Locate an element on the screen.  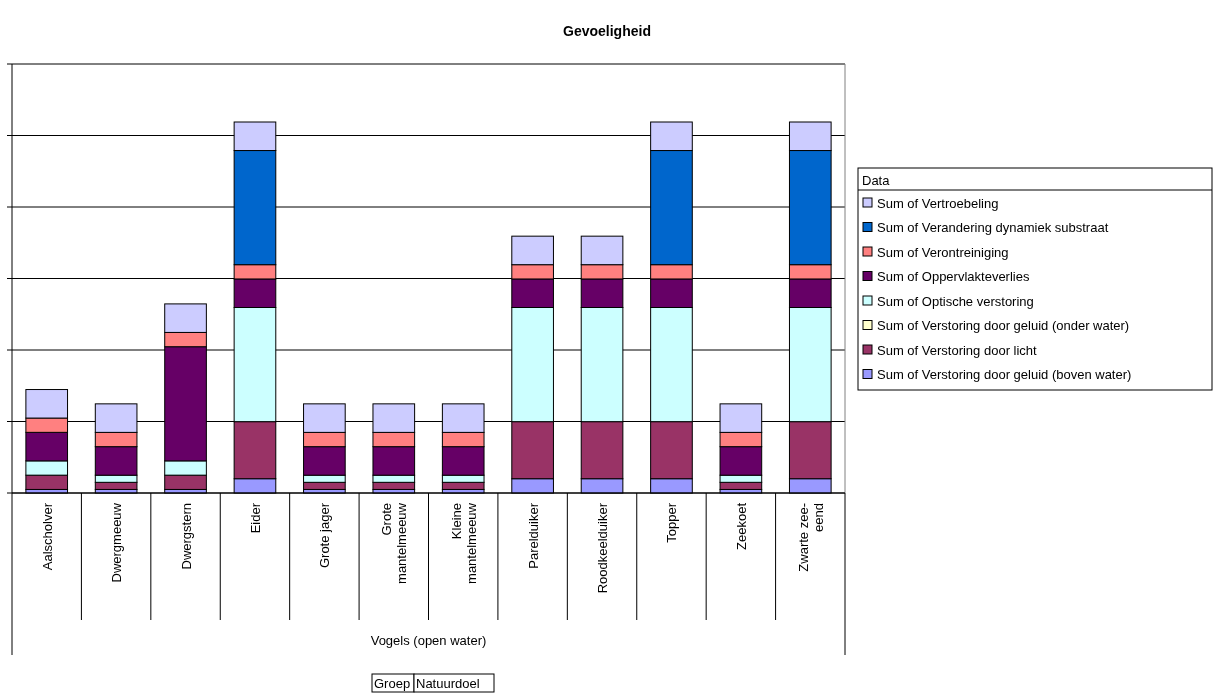
legend-label: Sum of Optische verstoring is located at coordinates (955, 301).